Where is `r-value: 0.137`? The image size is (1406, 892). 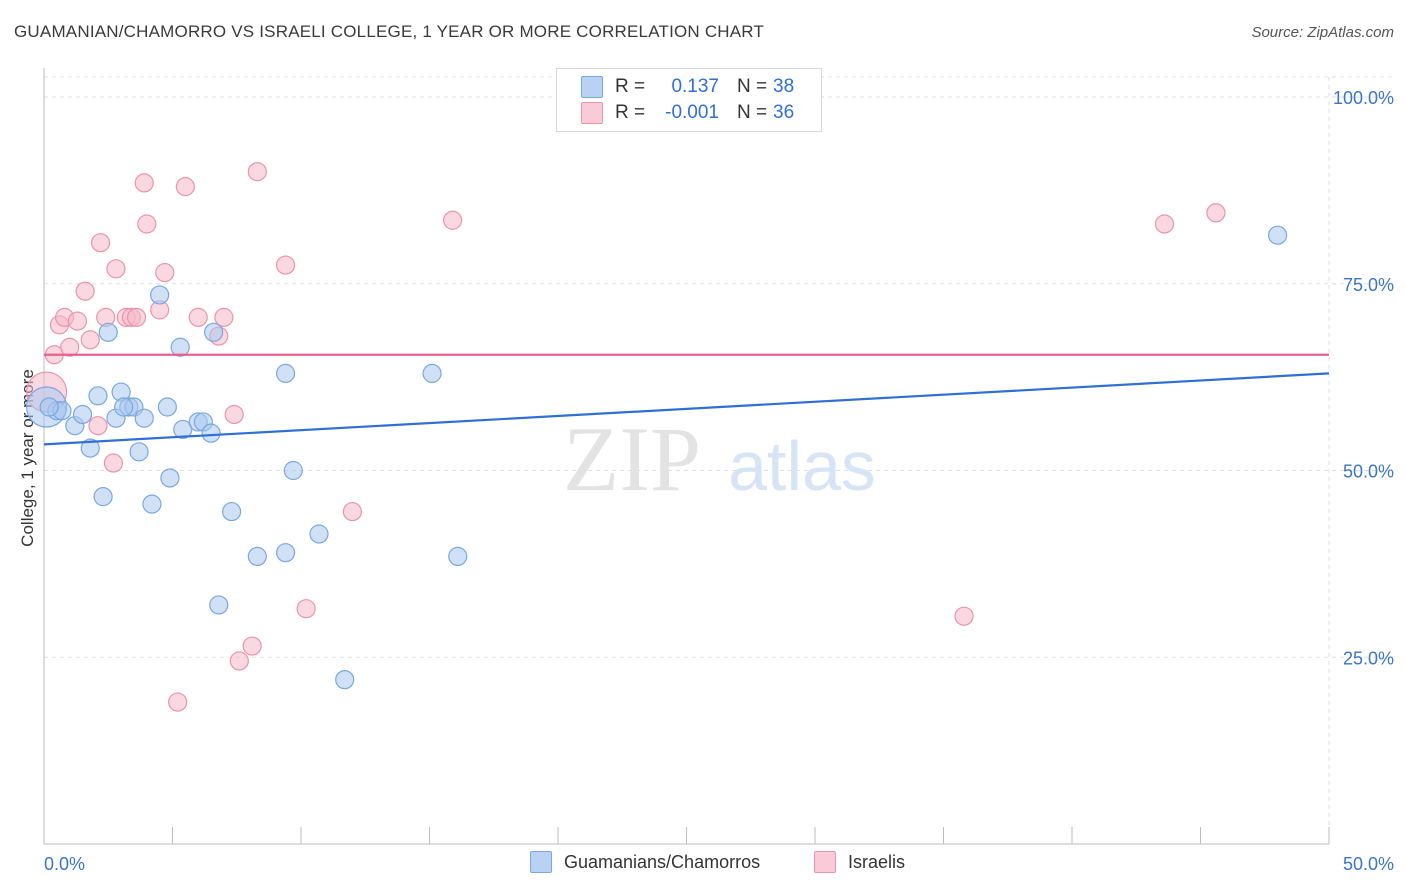 r-value: 0.137 is located at coordinates (695, 86).